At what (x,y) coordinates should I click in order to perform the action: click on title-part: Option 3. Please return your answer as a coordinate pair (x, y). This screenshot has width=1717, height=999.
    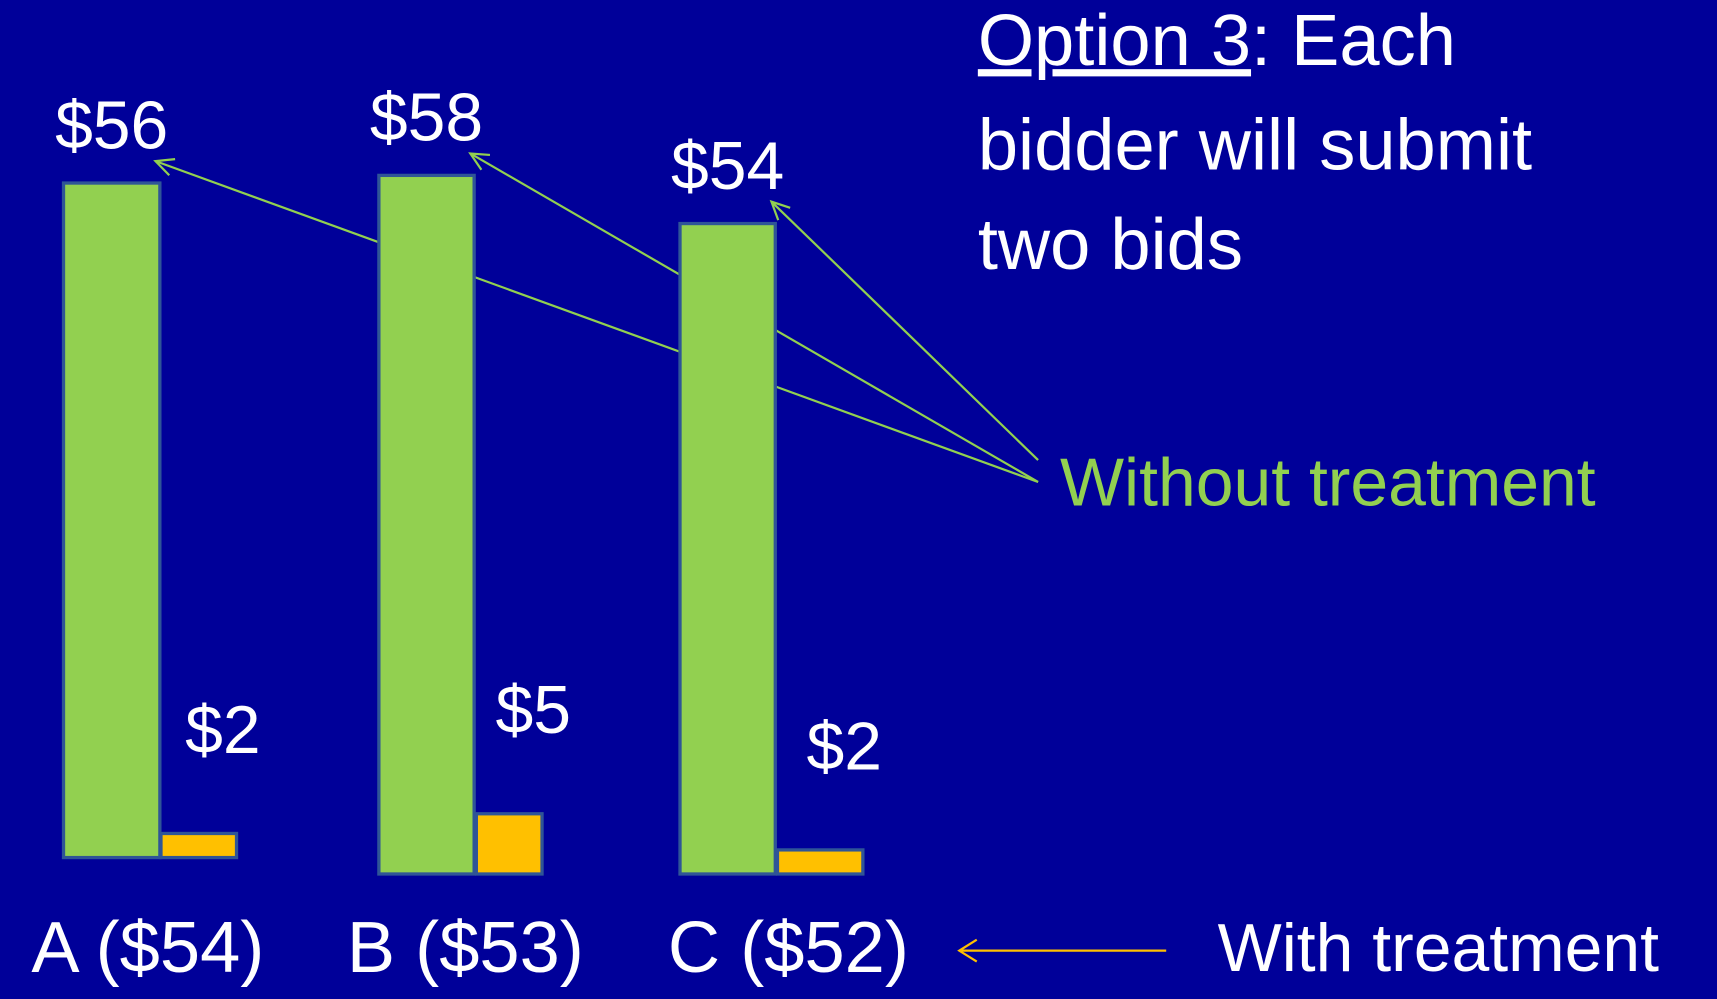
    Looking at the image, I should click on (1114, 41).